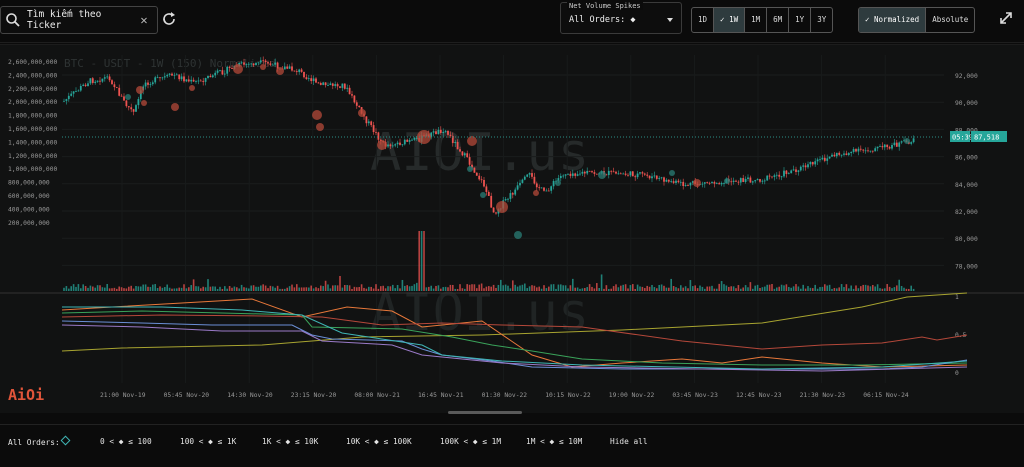  I want to click on range-3y: 3Y, so click(822, 19).